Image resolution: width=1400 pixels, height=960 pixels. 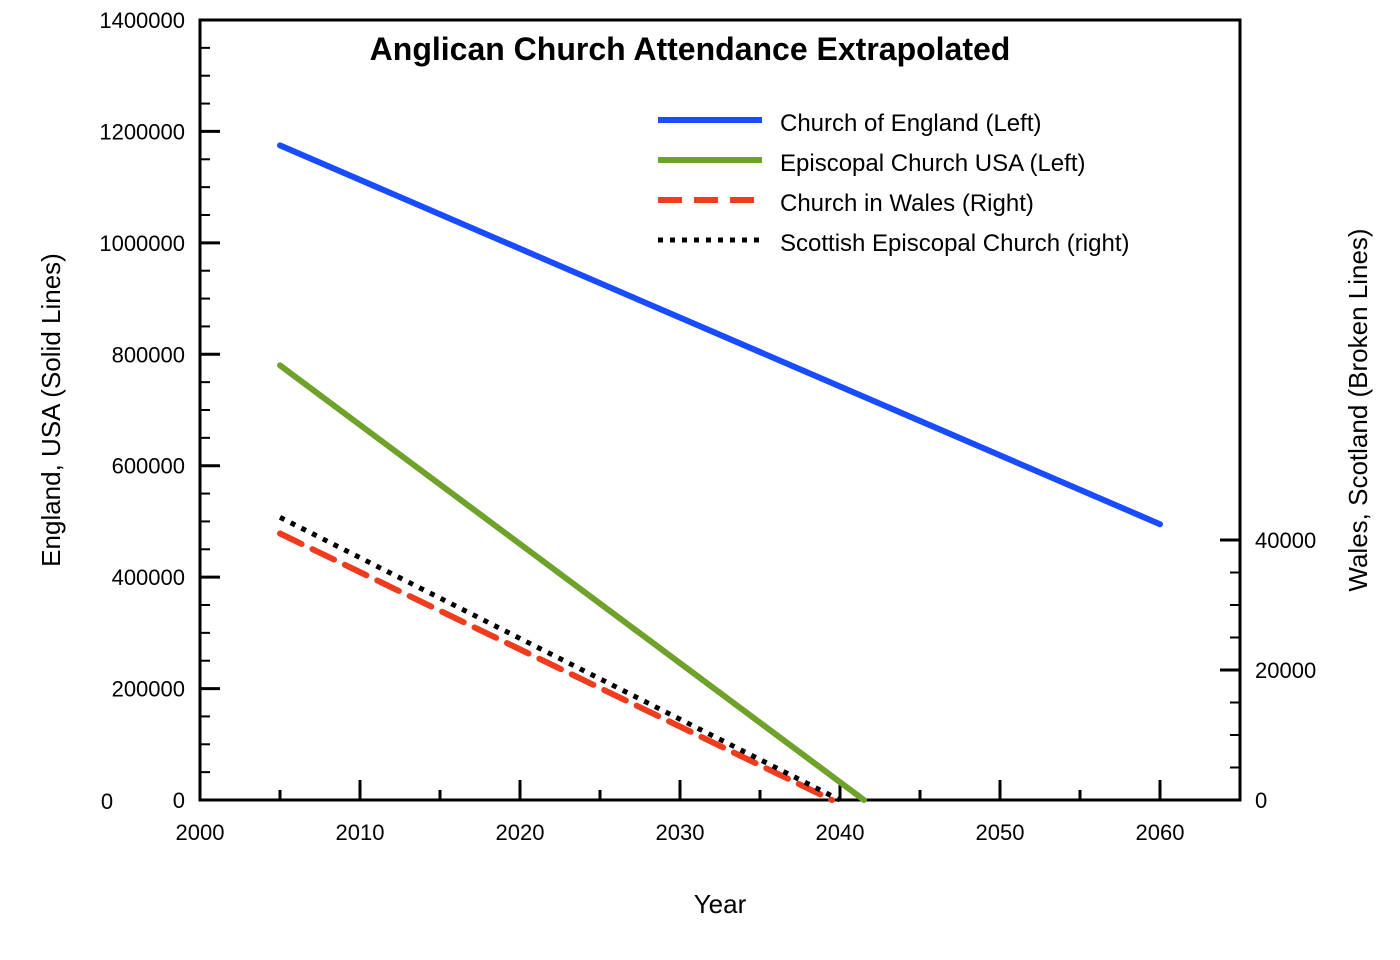 I want to click on x-axis-label: Year, so click(x=720, y=904).